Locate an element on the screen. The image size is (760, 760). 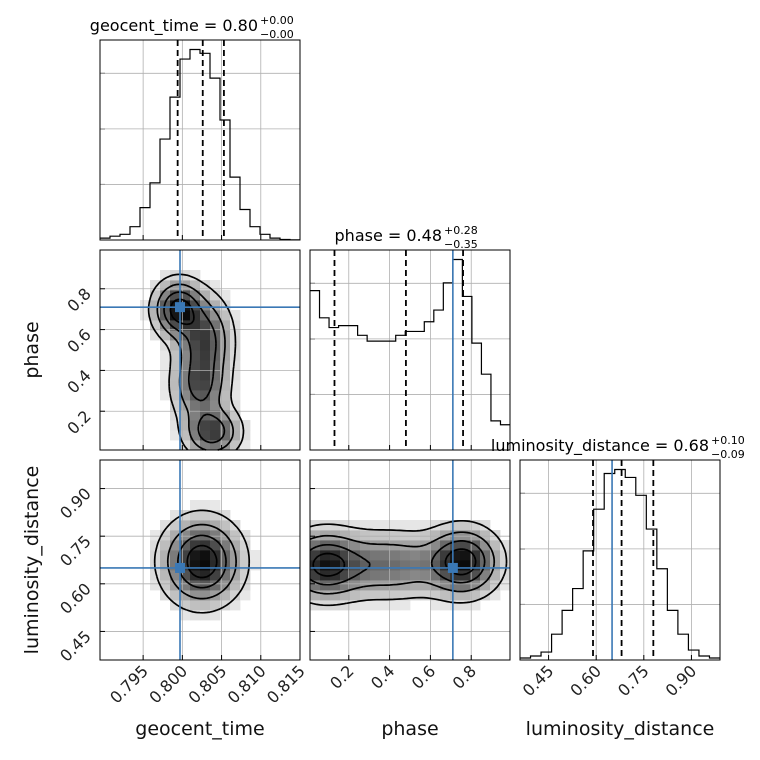
title-plus: +0.28 is located at coordinates (461, 230).